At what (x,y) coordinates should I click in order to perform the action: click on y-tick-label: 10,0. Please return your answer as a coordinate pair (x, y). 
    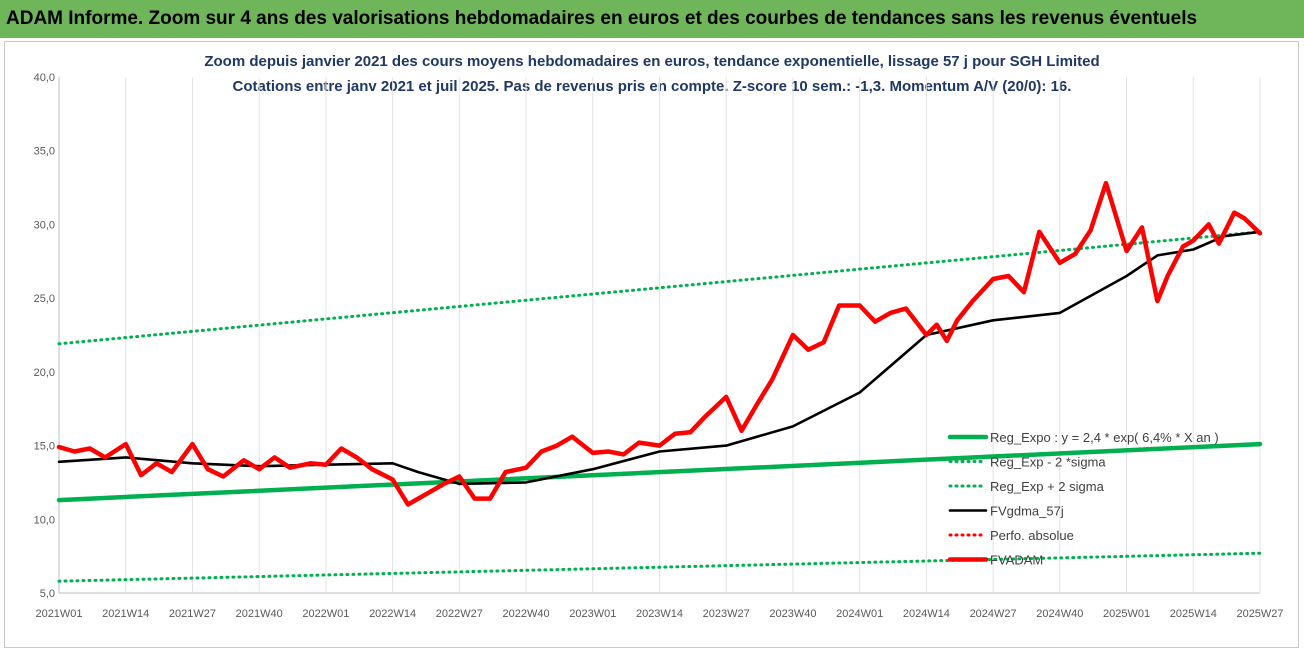
    Looking at the image, I should click on (44, 520).